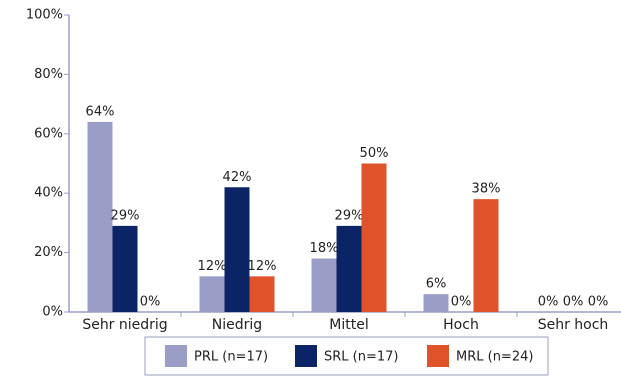 This screenshot has height=376, width=621. Describe the element at coordinates (48, 133) in the screenshot. I see `y-tick-label: 60%` at that location.